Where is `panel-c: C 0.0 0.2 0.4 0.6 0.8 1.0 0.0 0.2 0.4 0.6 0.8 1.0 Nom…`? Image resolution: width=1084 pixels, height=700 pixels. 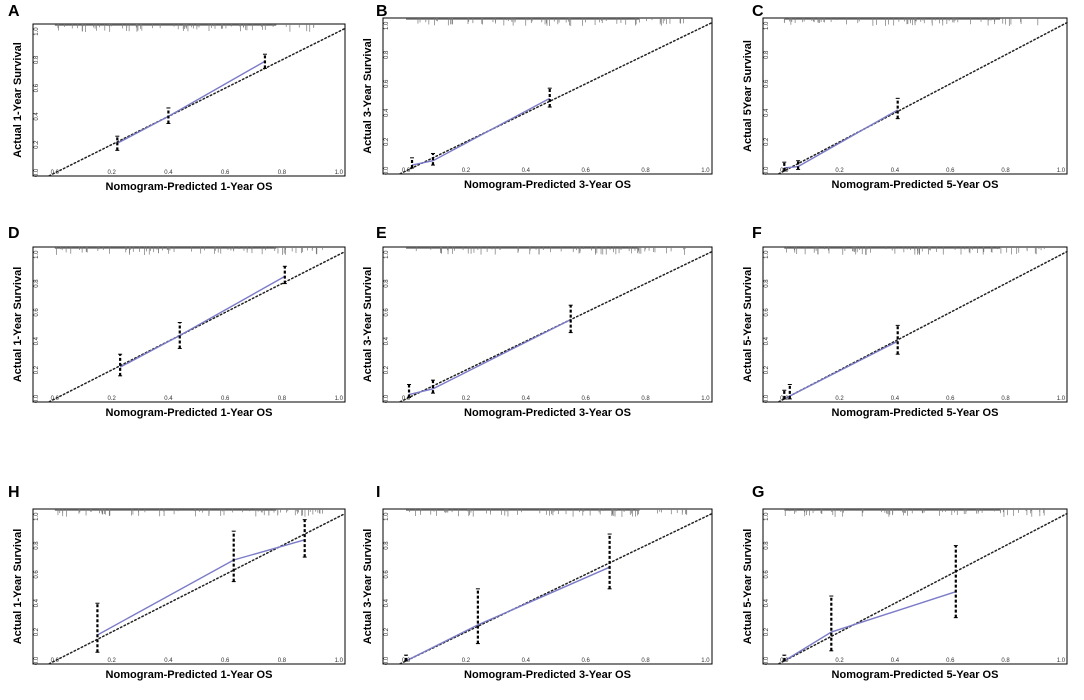 panel-c: C 0.0 0.2 0.4 0.6 0.8 1.0 0.0 0.2 0.4 0.6 0.8 1.0 Nom… is located at coordinates (905, 97).